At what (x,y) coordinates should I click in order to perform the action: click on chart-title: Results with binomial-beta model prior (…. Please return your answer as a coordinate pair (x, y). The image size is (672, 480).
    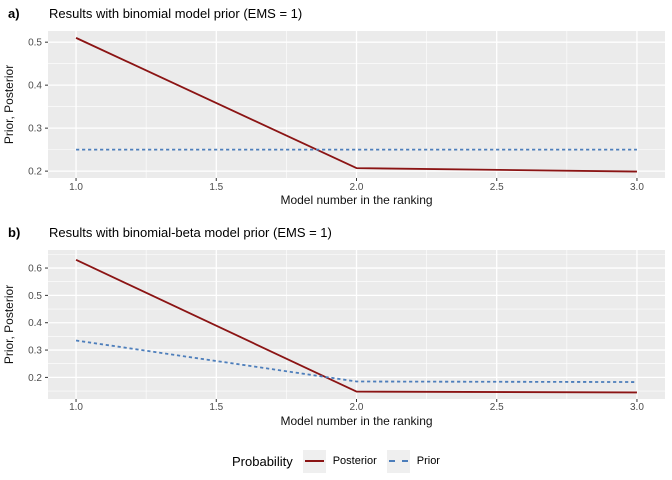
    Looking at the image, I should click on (190, 232).